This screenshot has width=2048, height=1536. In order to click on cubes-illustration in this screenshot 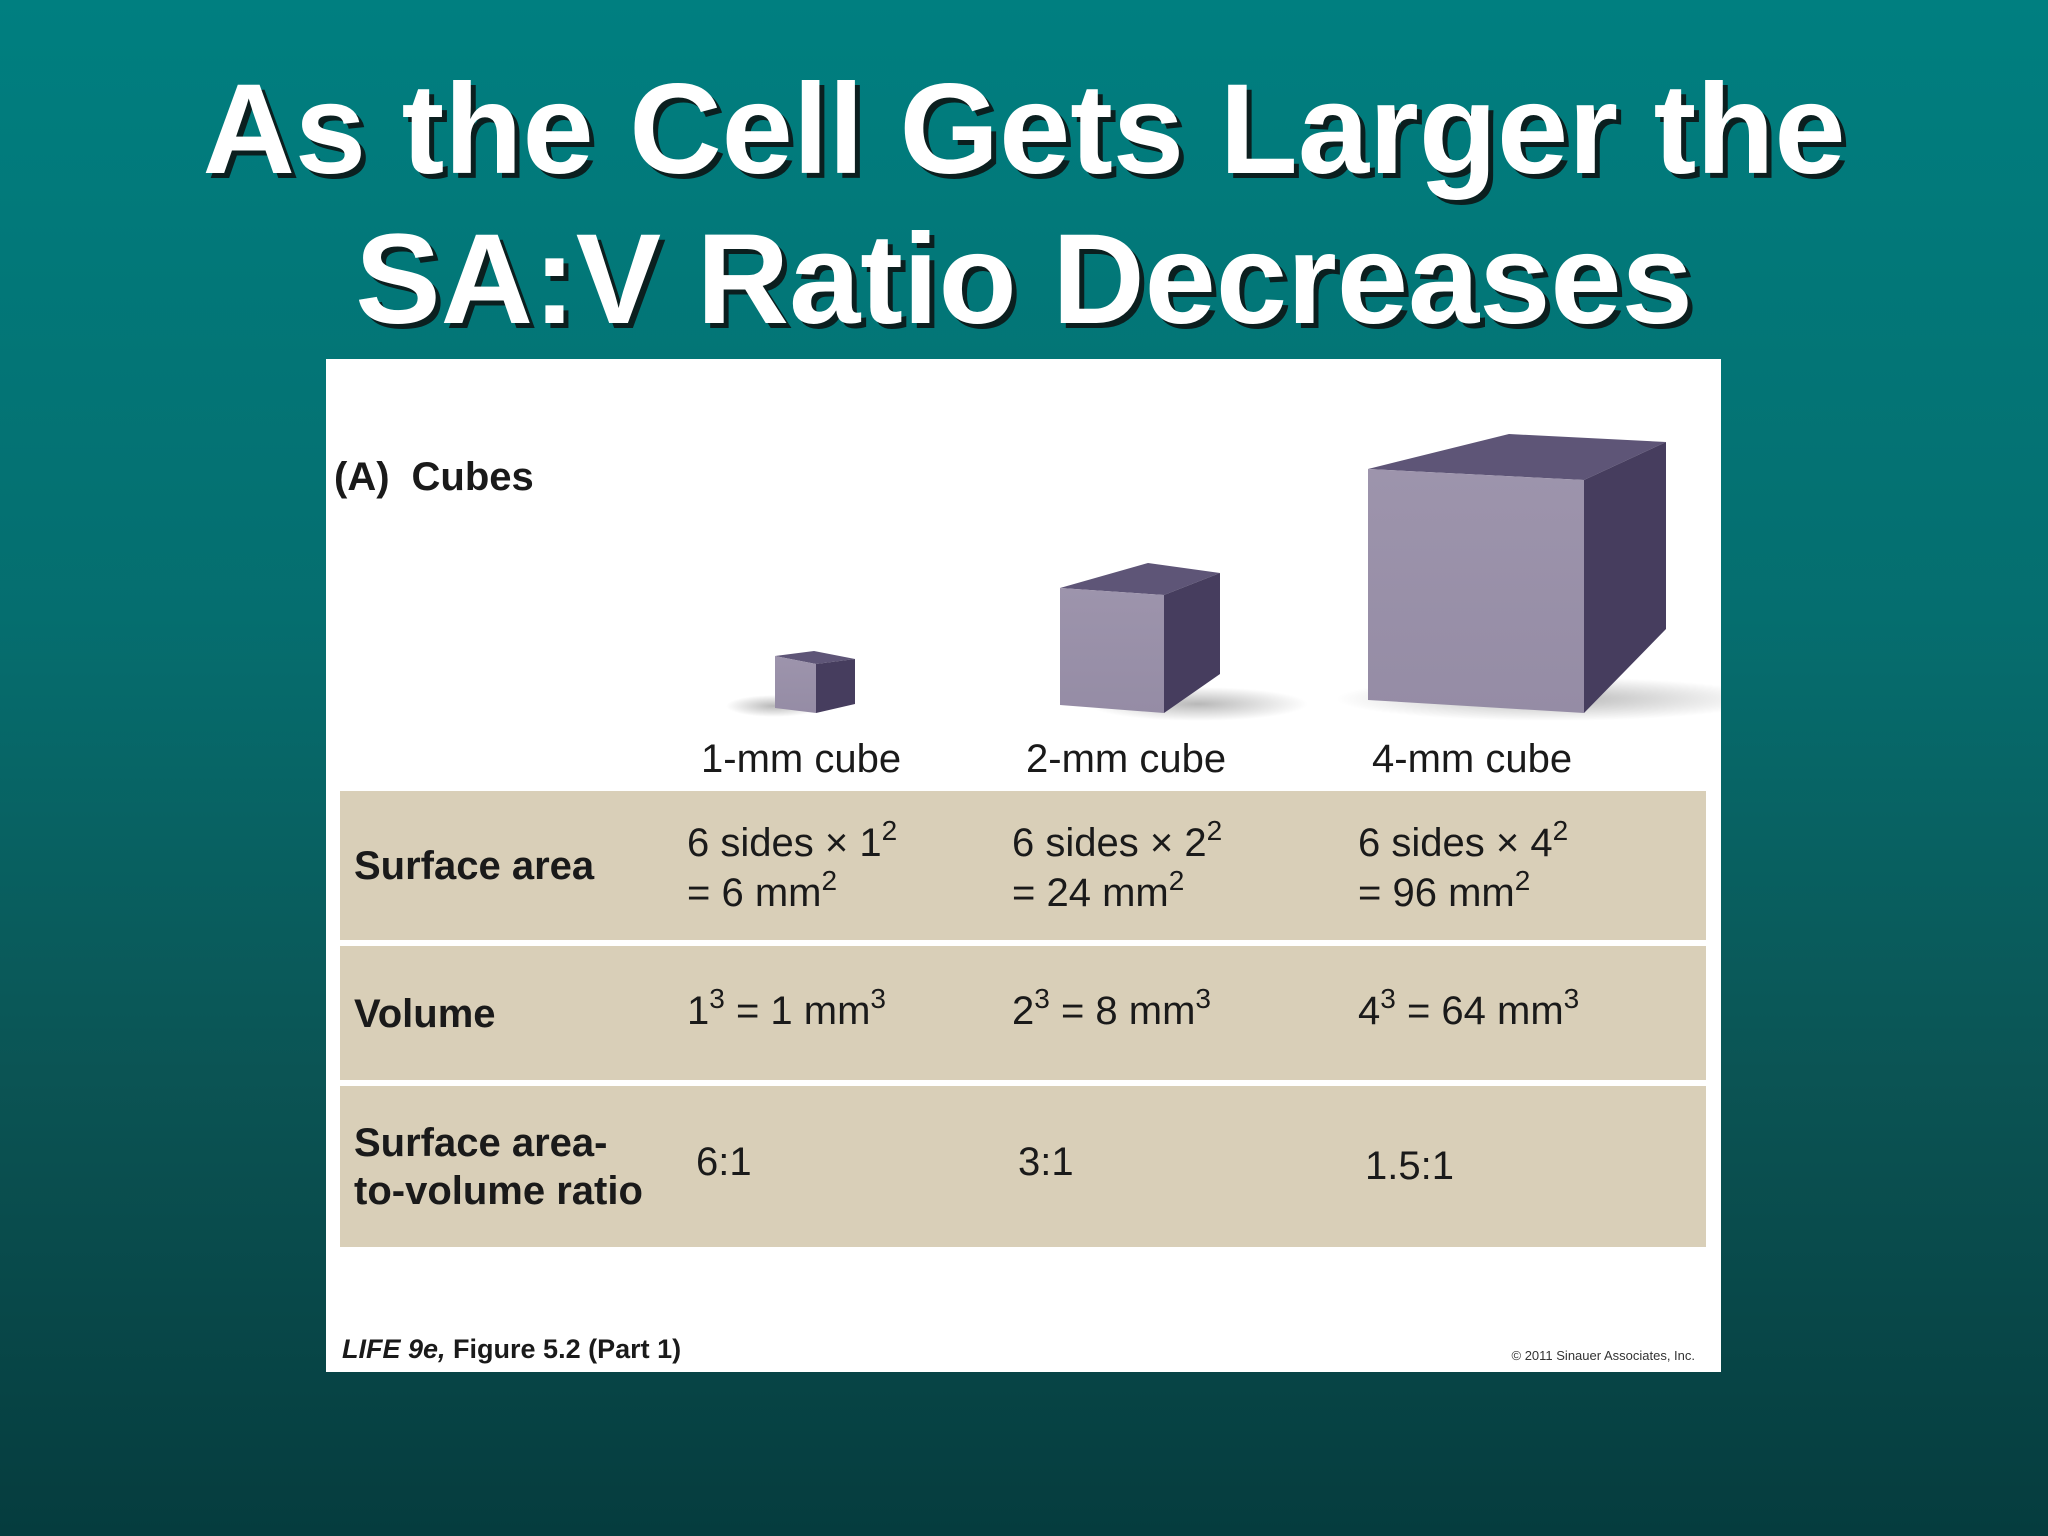, I will do `click(1223, 577)`.